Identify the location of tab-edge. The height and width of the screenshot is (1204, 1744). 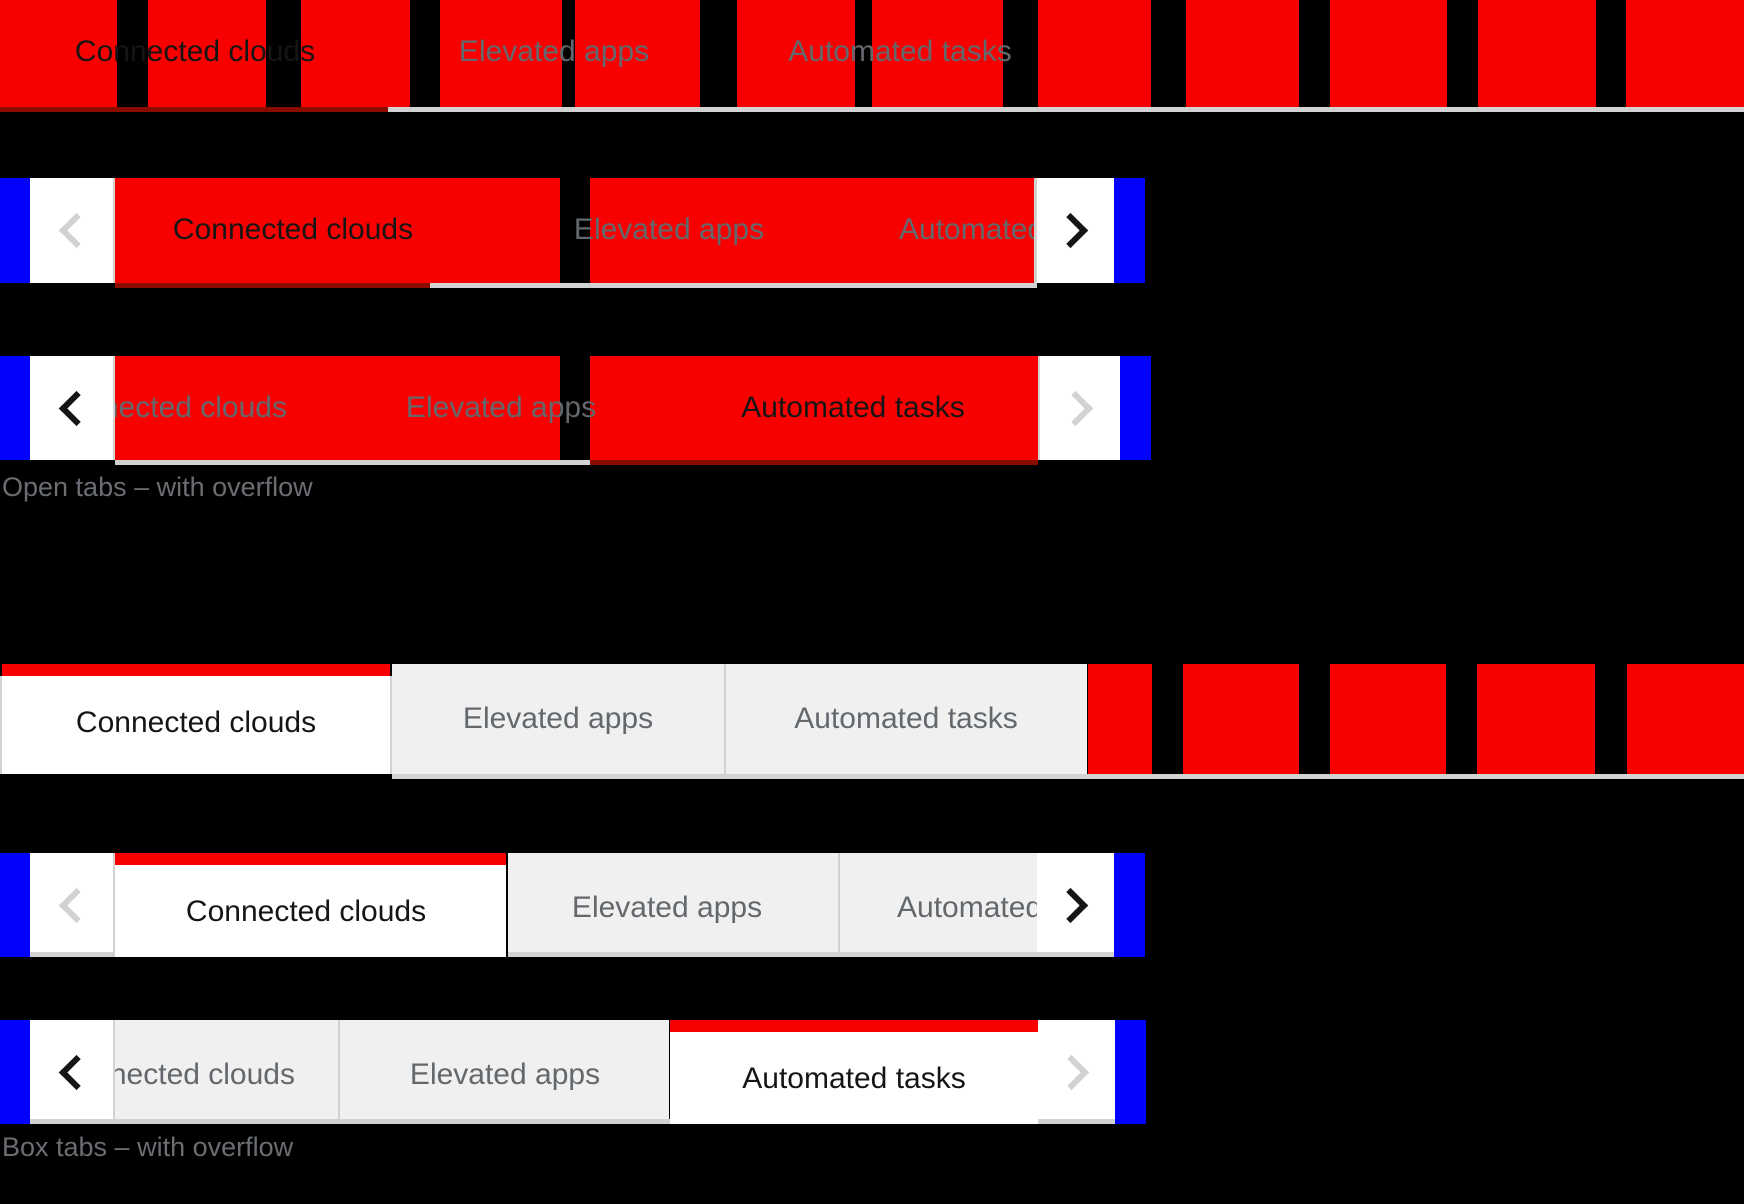
(1, 725).